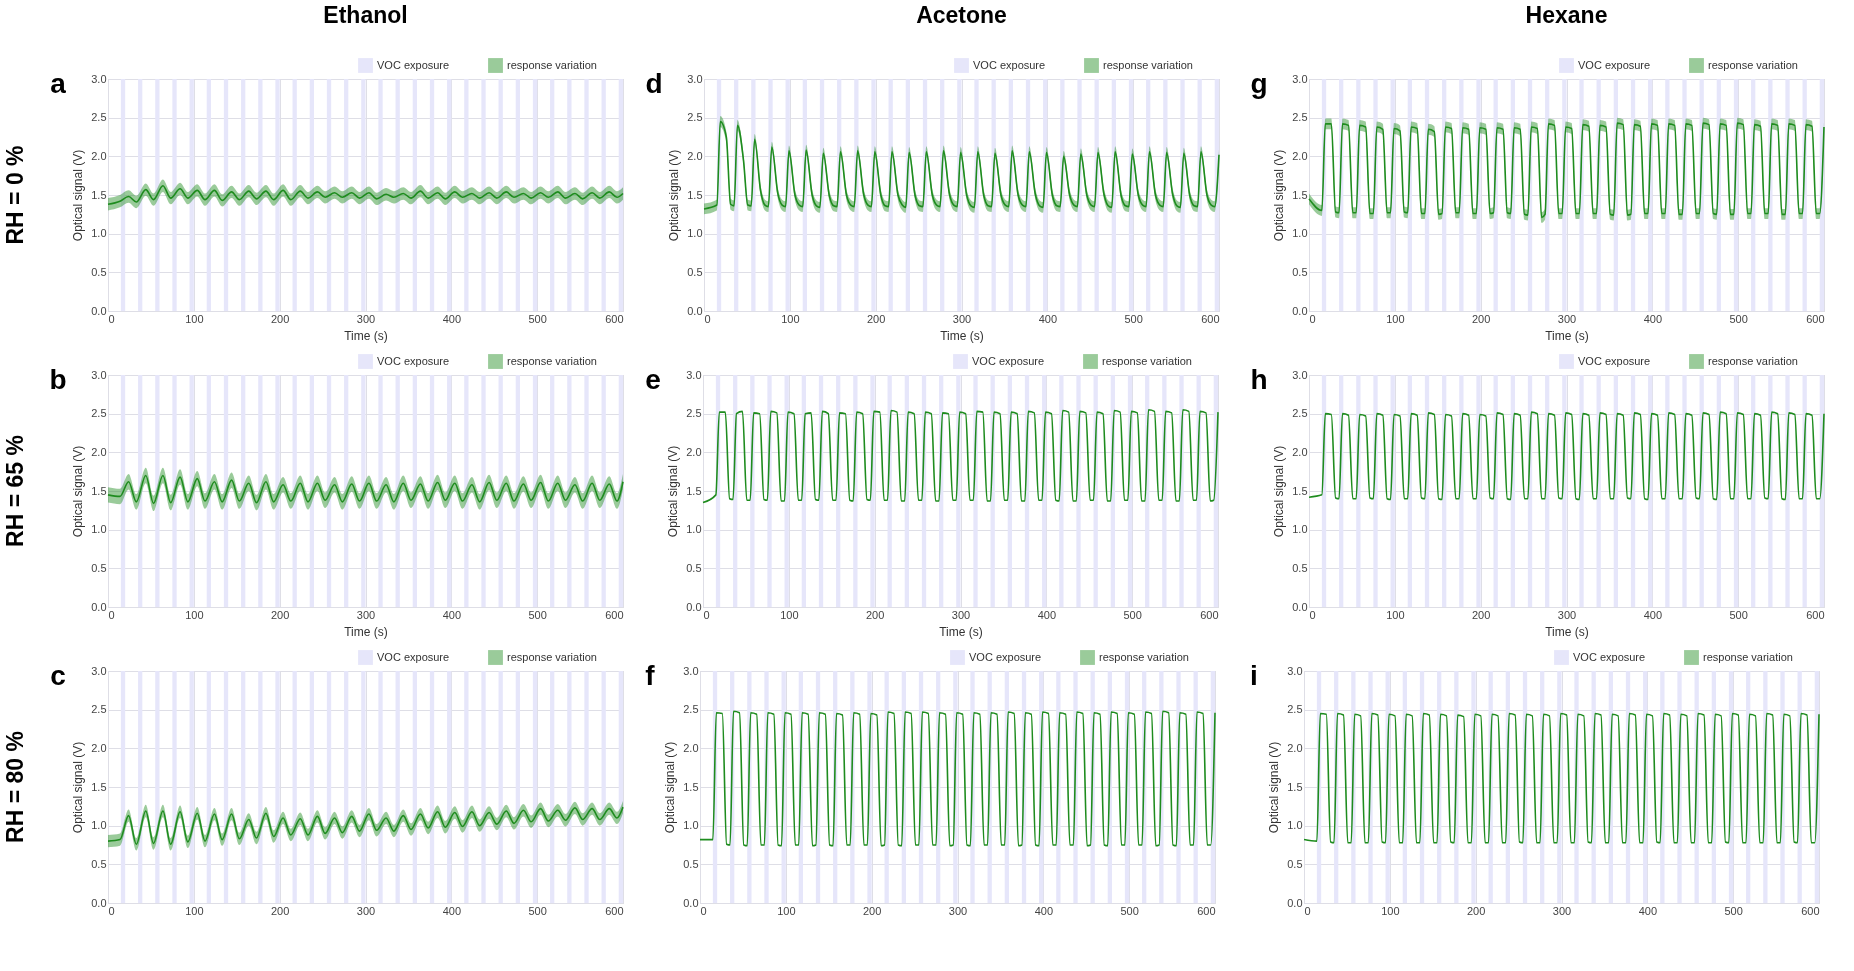  What do you see at coordinates (1566, 15) in the screenshot?
I see `chart-title: Hexane` at bounding box center [1566, 15].